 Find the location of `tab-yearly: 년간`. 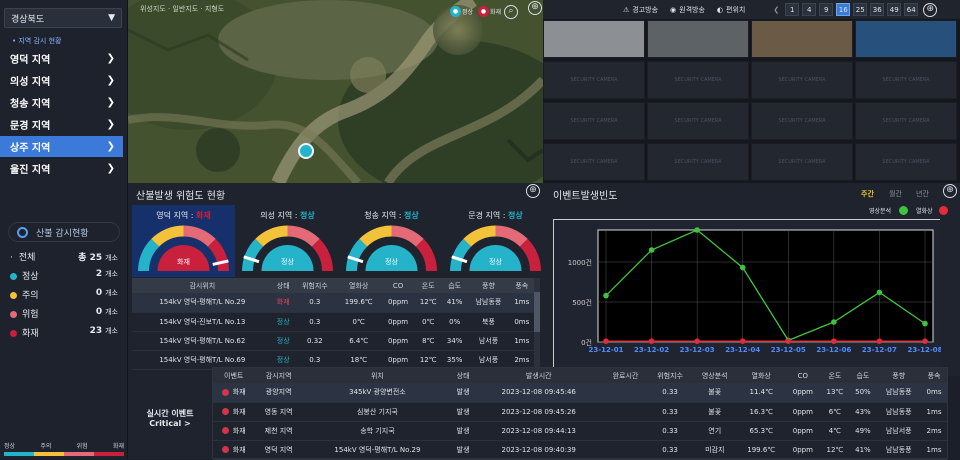

tab-yearly: 년간 is located at coordinates (922, 194).